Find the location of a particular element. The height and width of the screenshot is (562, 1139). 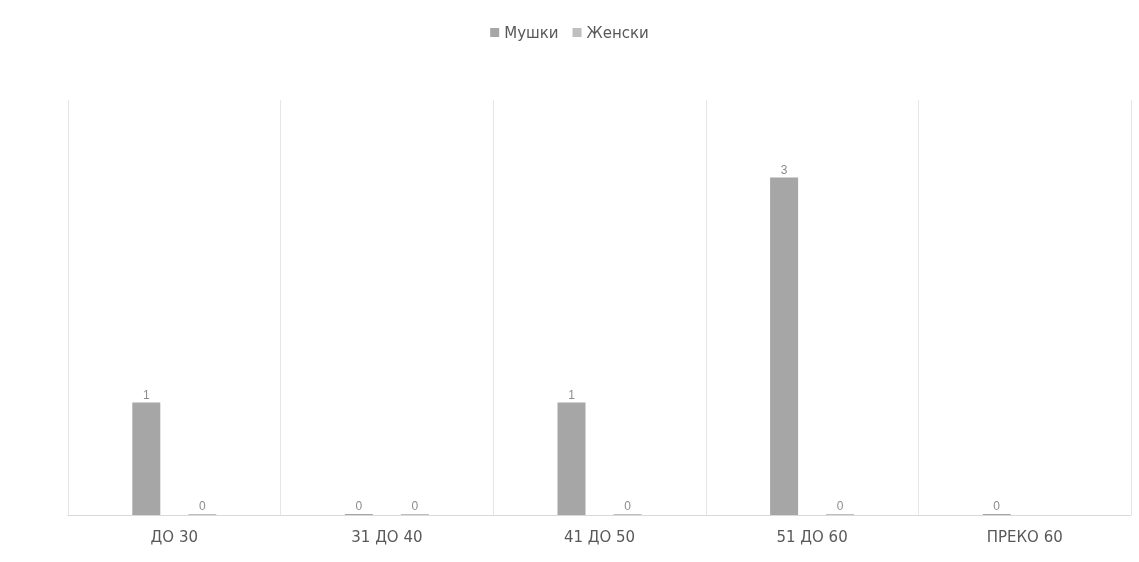

data-label: 3 is located at coordinates (784, 169).